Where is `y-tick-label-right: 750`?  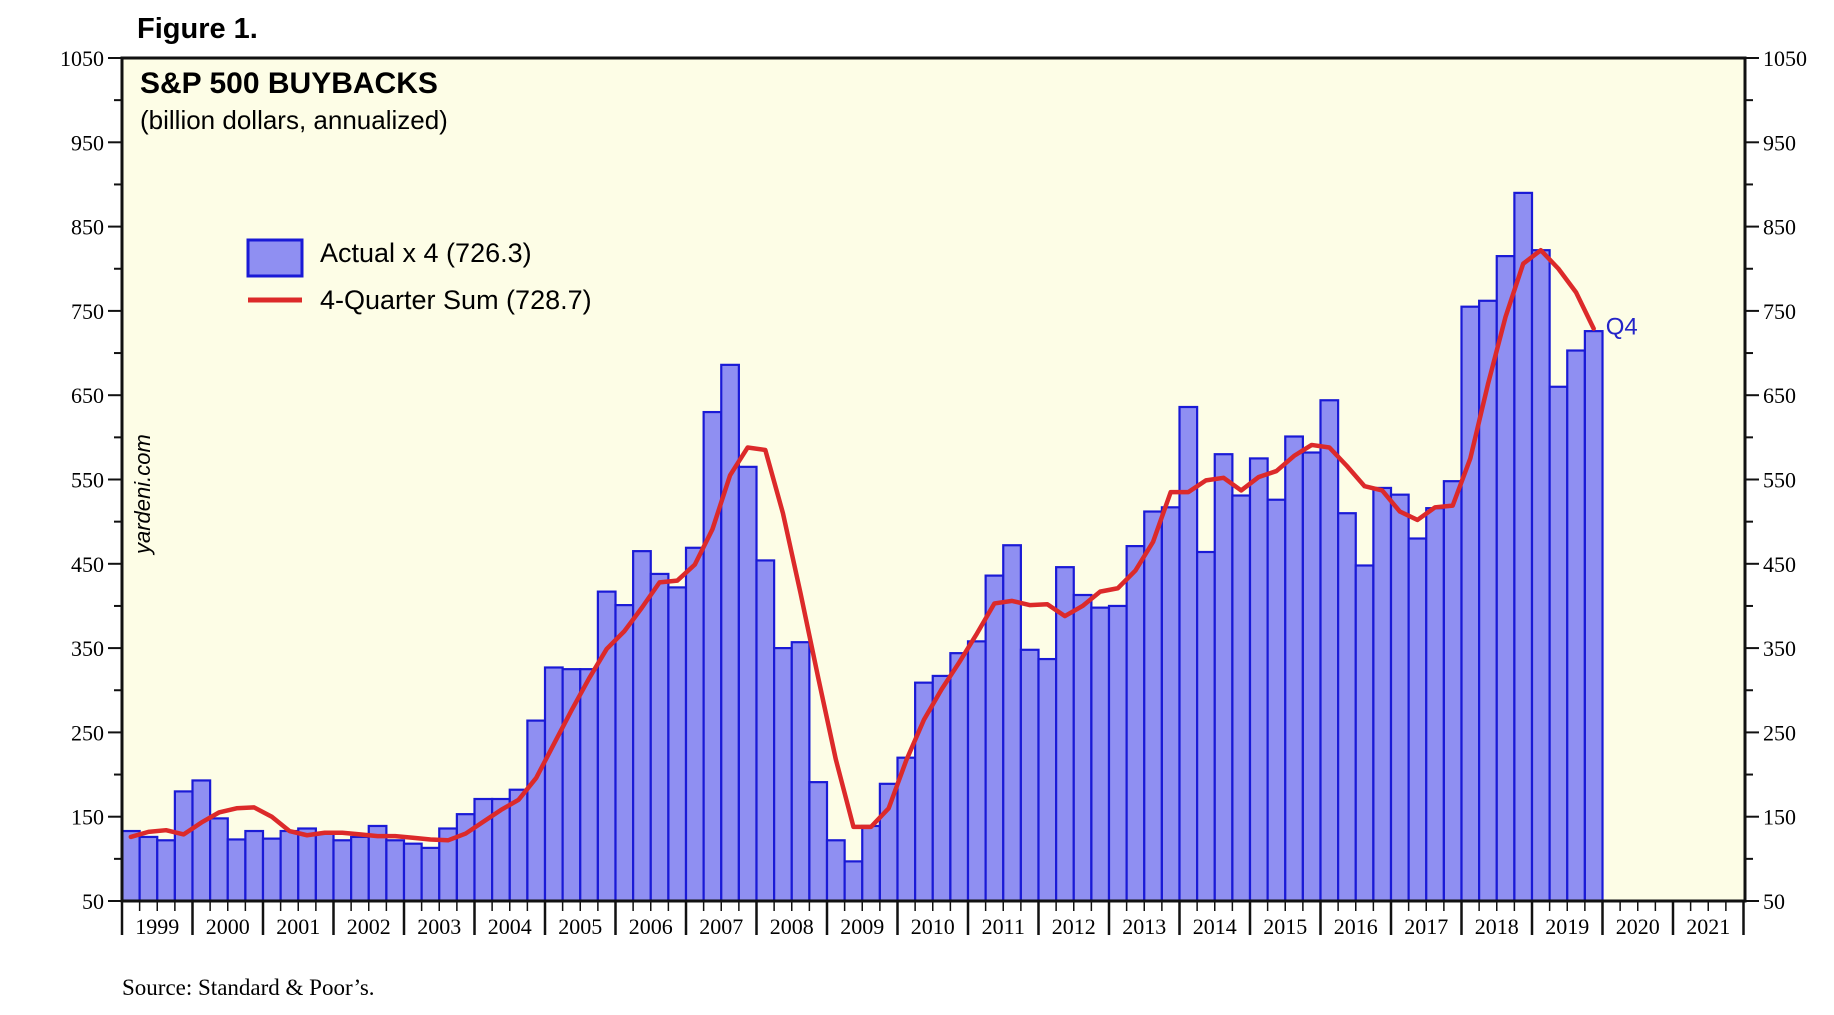
y-tick-label-right: 750 is located at coordinates (1779, 311).